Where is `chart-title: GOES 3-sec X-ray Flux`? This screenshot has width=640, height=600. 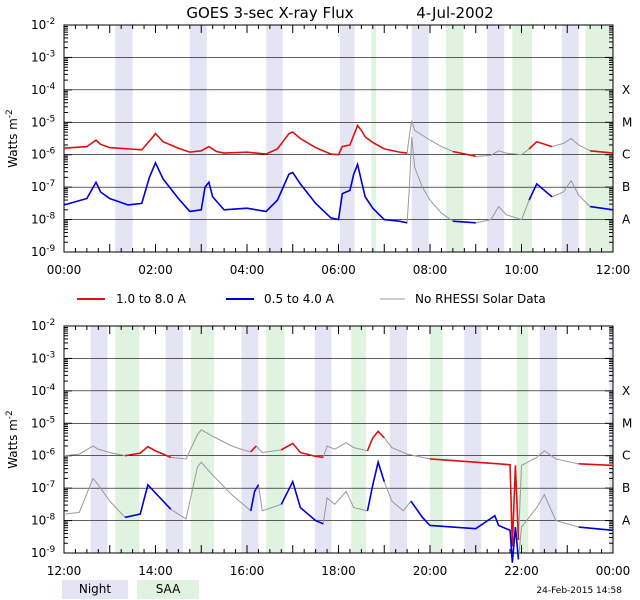
chart-title: GOES 3-sec X-ray Flux is located at coordinates (269, 13).